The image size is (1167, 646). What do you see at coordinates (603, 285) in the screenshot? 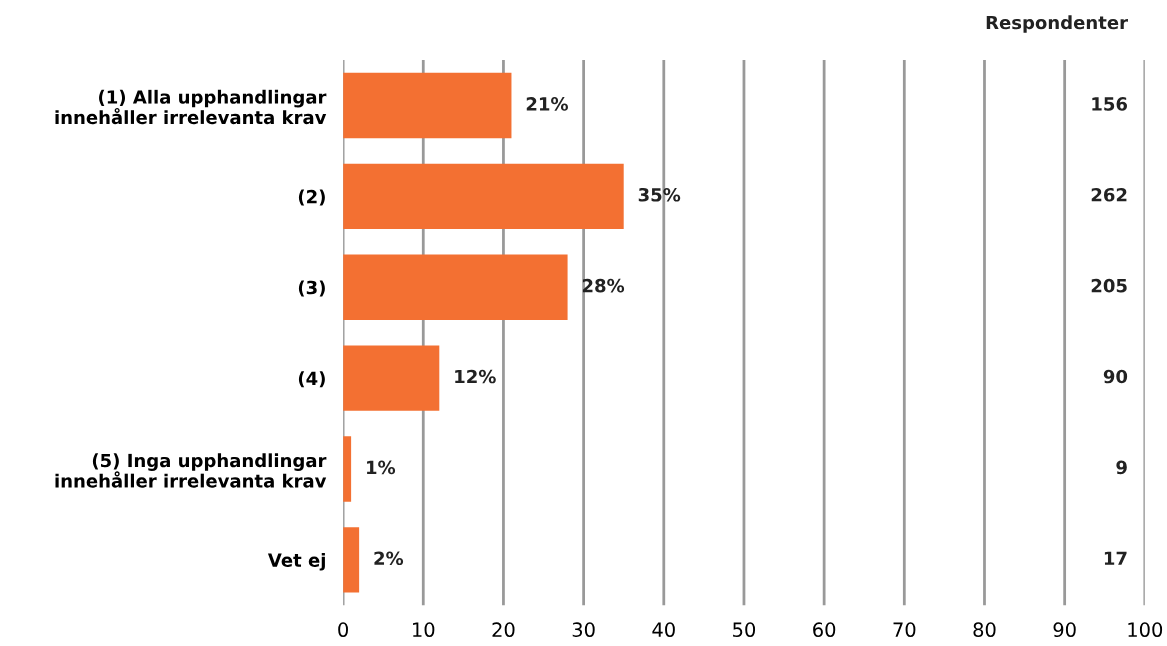
I see `data-label: 28%` at bounding box center [603, 285].